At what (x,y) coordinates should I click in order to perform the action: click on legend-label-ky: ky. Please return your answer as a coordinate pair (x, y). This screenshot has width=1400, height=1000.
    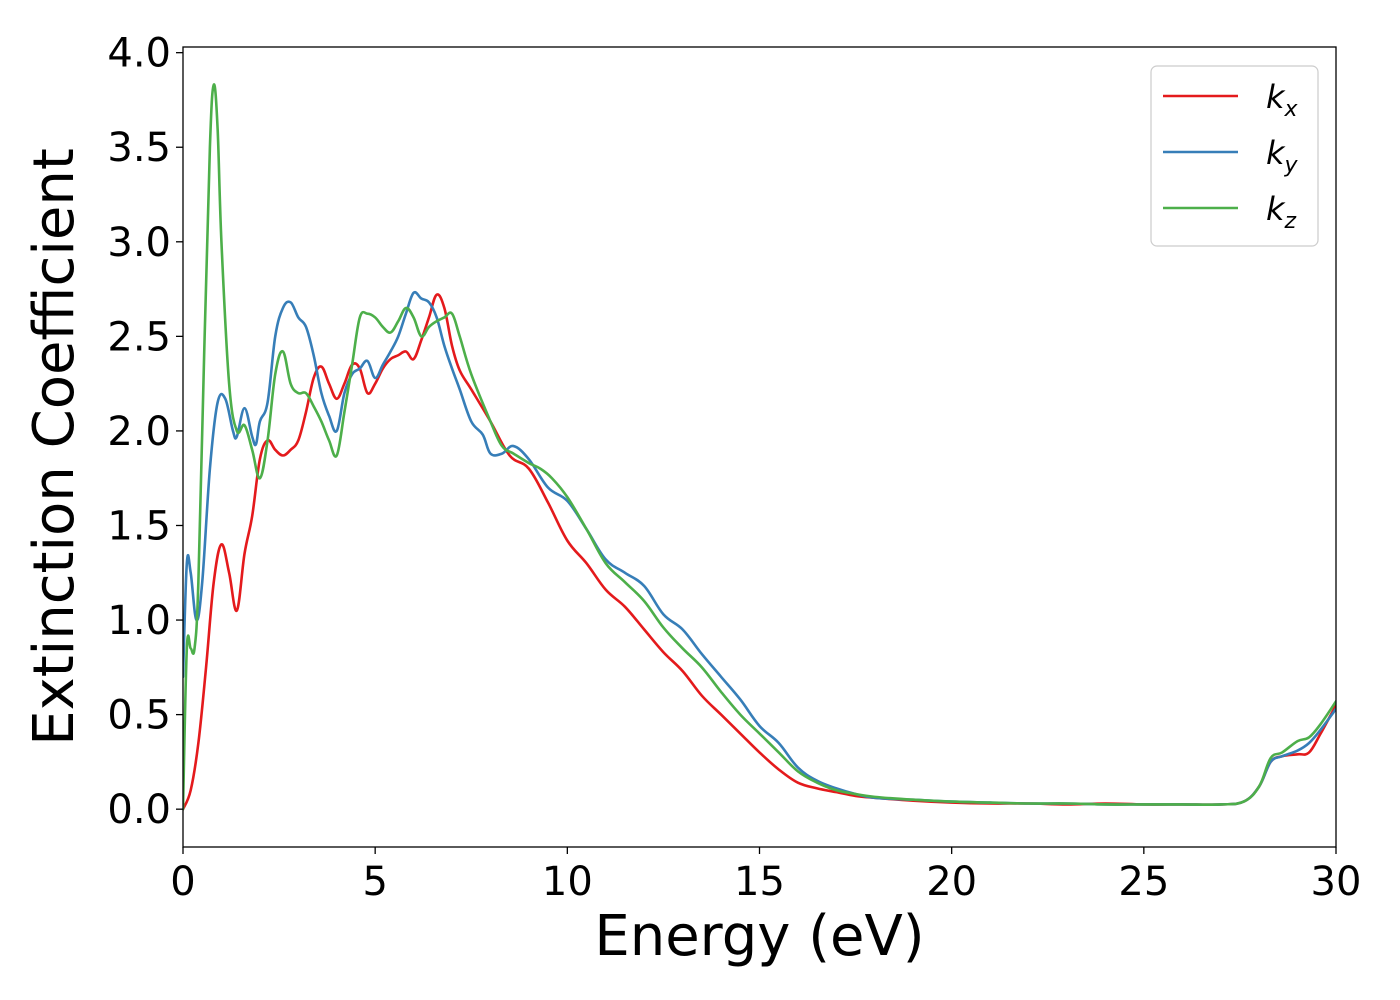
    Looking at the image, I should click on (1282, 156).